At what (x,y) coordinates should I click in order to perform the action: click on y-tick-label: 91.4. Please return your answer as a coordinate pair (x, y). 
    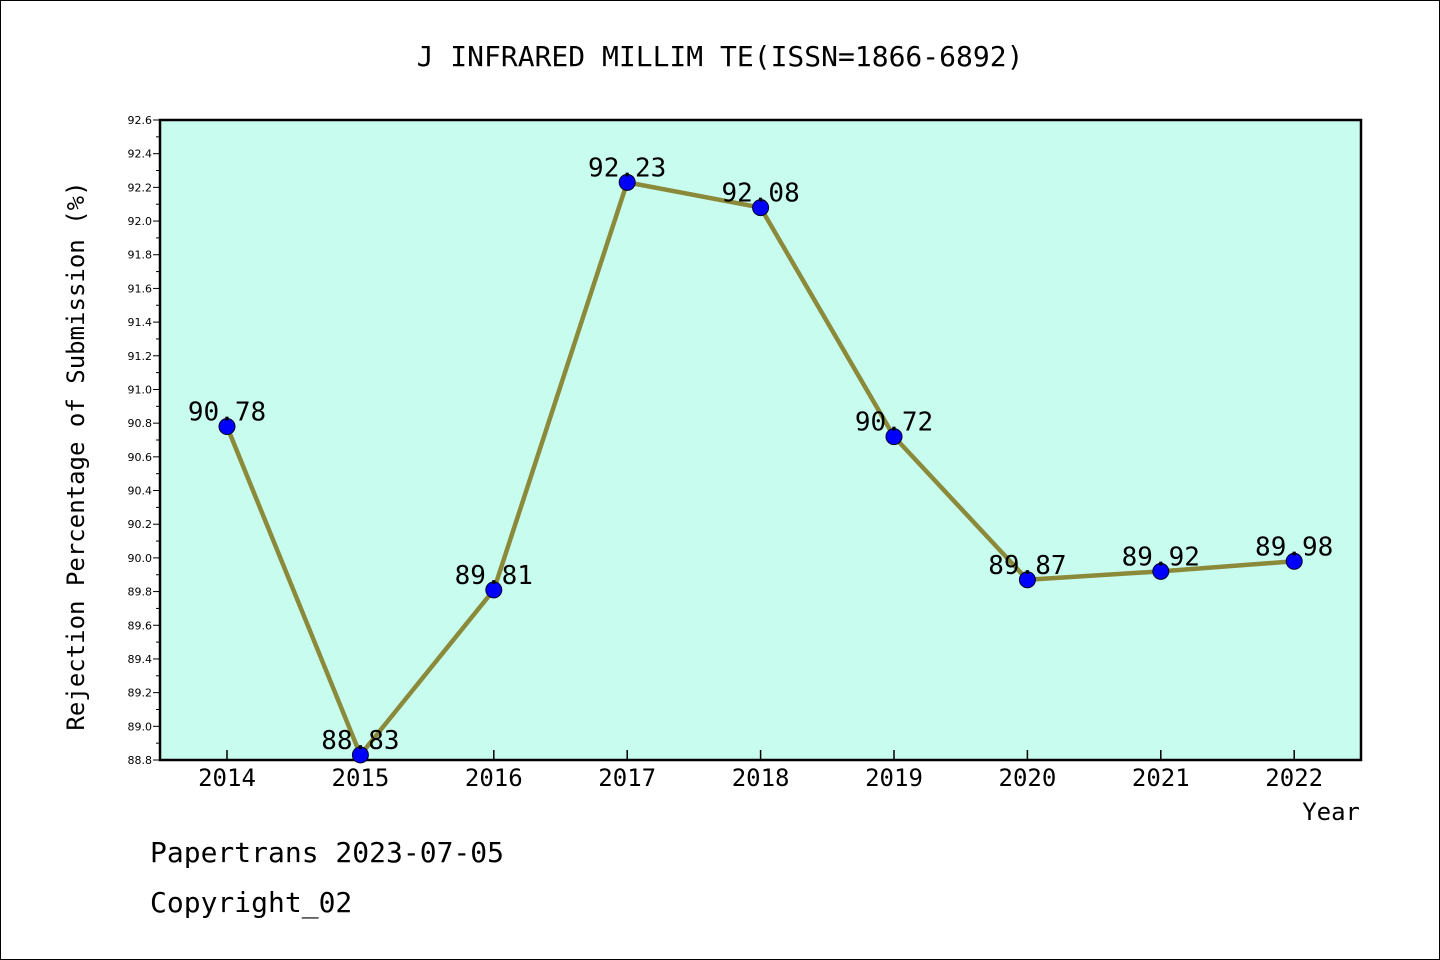
    Looking at the image, I should click on (140, 322).